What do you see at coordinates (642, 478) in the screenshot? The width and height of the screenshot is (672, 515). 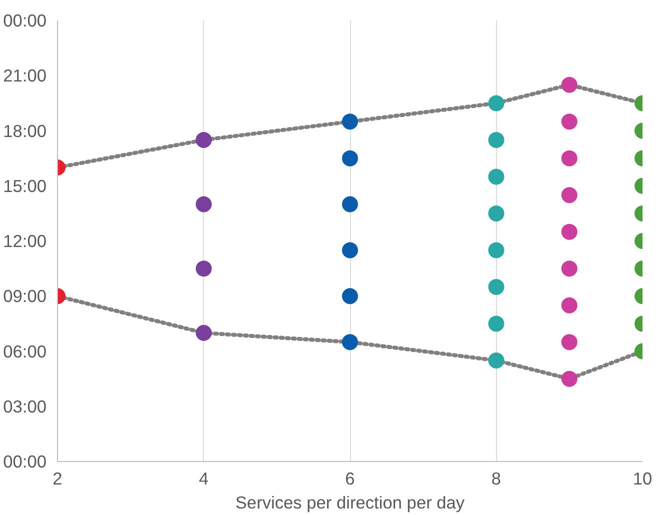 I see `x-tick-label: 10` at bounding box center [642, 478].